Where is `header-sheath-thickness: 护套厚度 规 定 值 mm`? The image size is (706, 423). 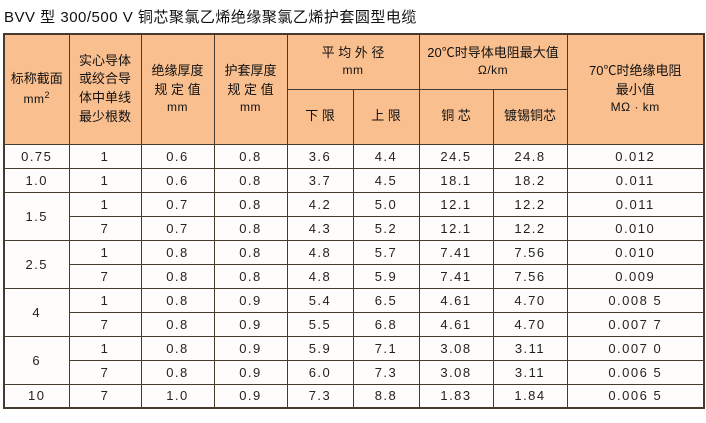
header-sheath-thickness: 护套厚度 规 定 值 mm is located at coordinates (250, 89).